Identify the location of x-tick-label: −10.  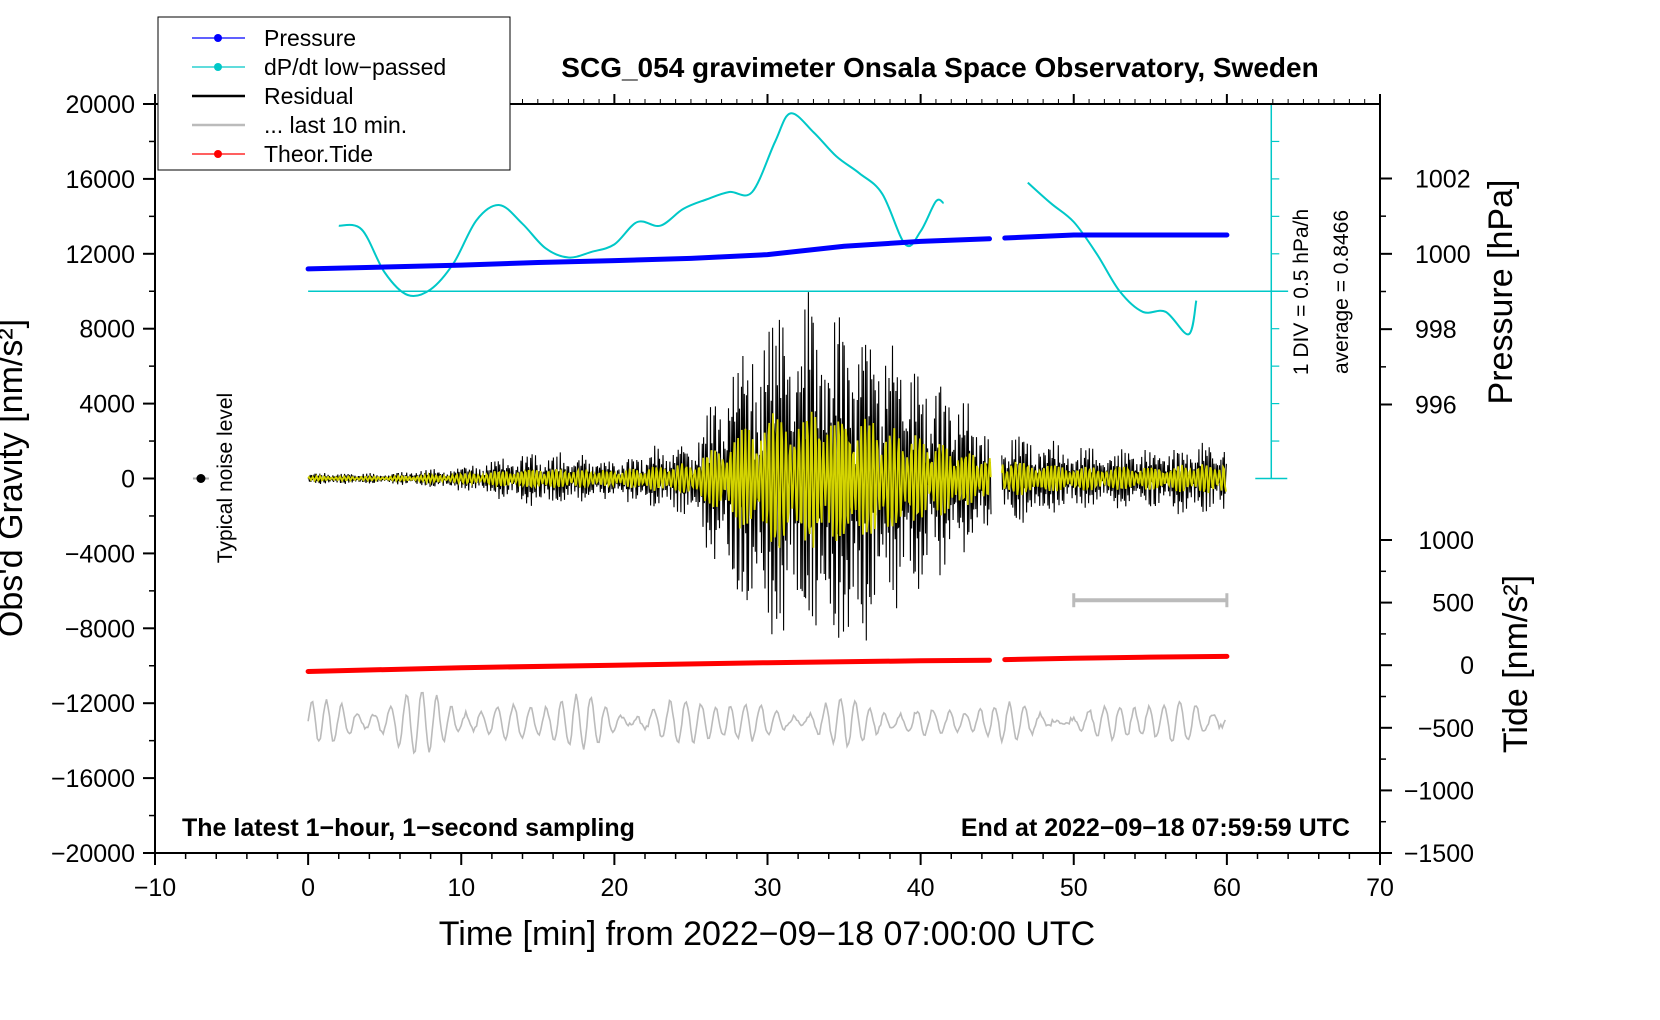
(155, 888).